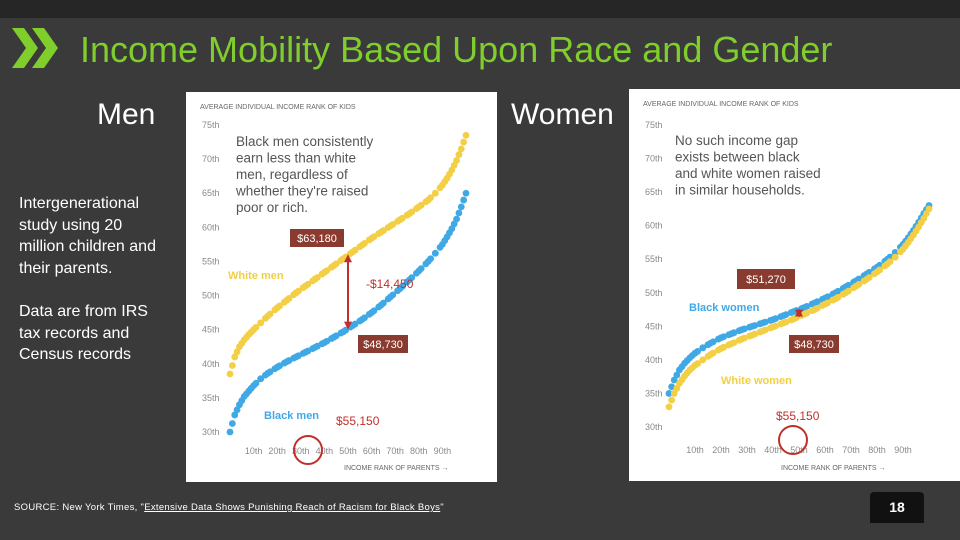  I want to click on y-tick-label: 30th, so click(211, 432).